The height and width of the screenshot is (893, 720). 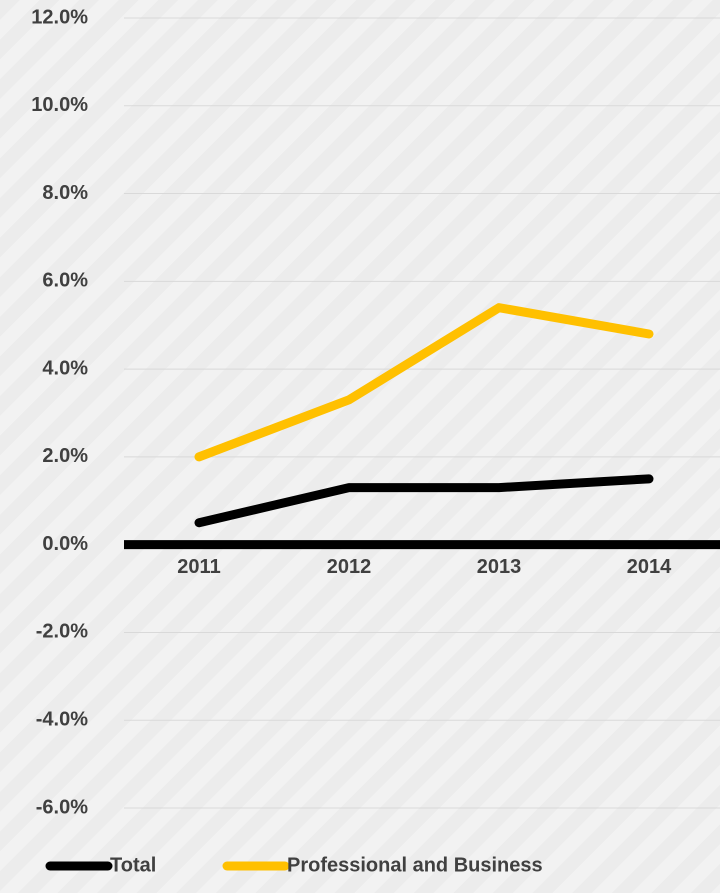 I want to click on y-tick-label: -4.0%, so click(x=62, y=720).